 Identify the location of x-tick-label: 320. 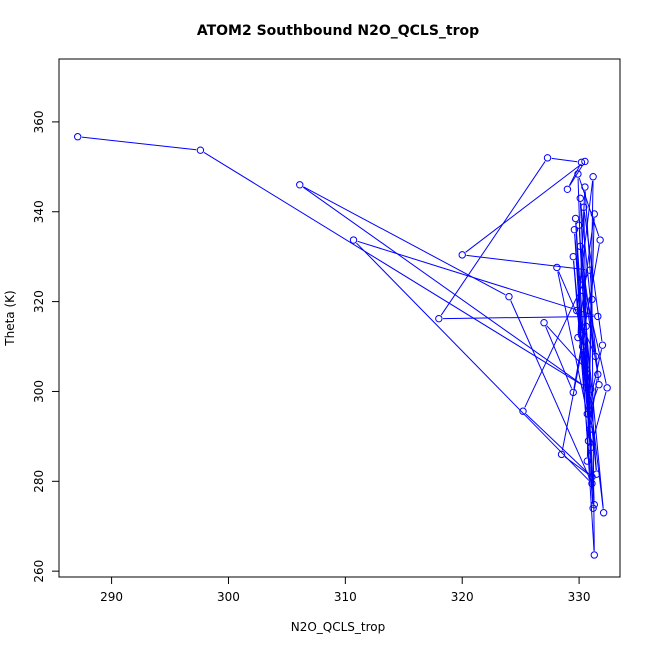
(462, 597).